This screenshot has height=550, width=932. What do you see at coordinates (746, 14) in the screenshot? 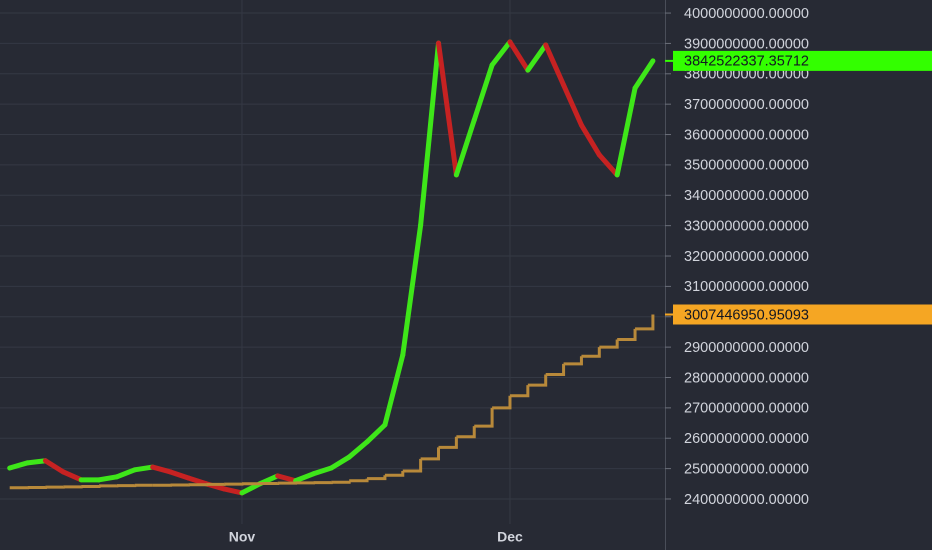
I see `y-tick-label: 4000000000.00000` at bounding box center [746, 14].